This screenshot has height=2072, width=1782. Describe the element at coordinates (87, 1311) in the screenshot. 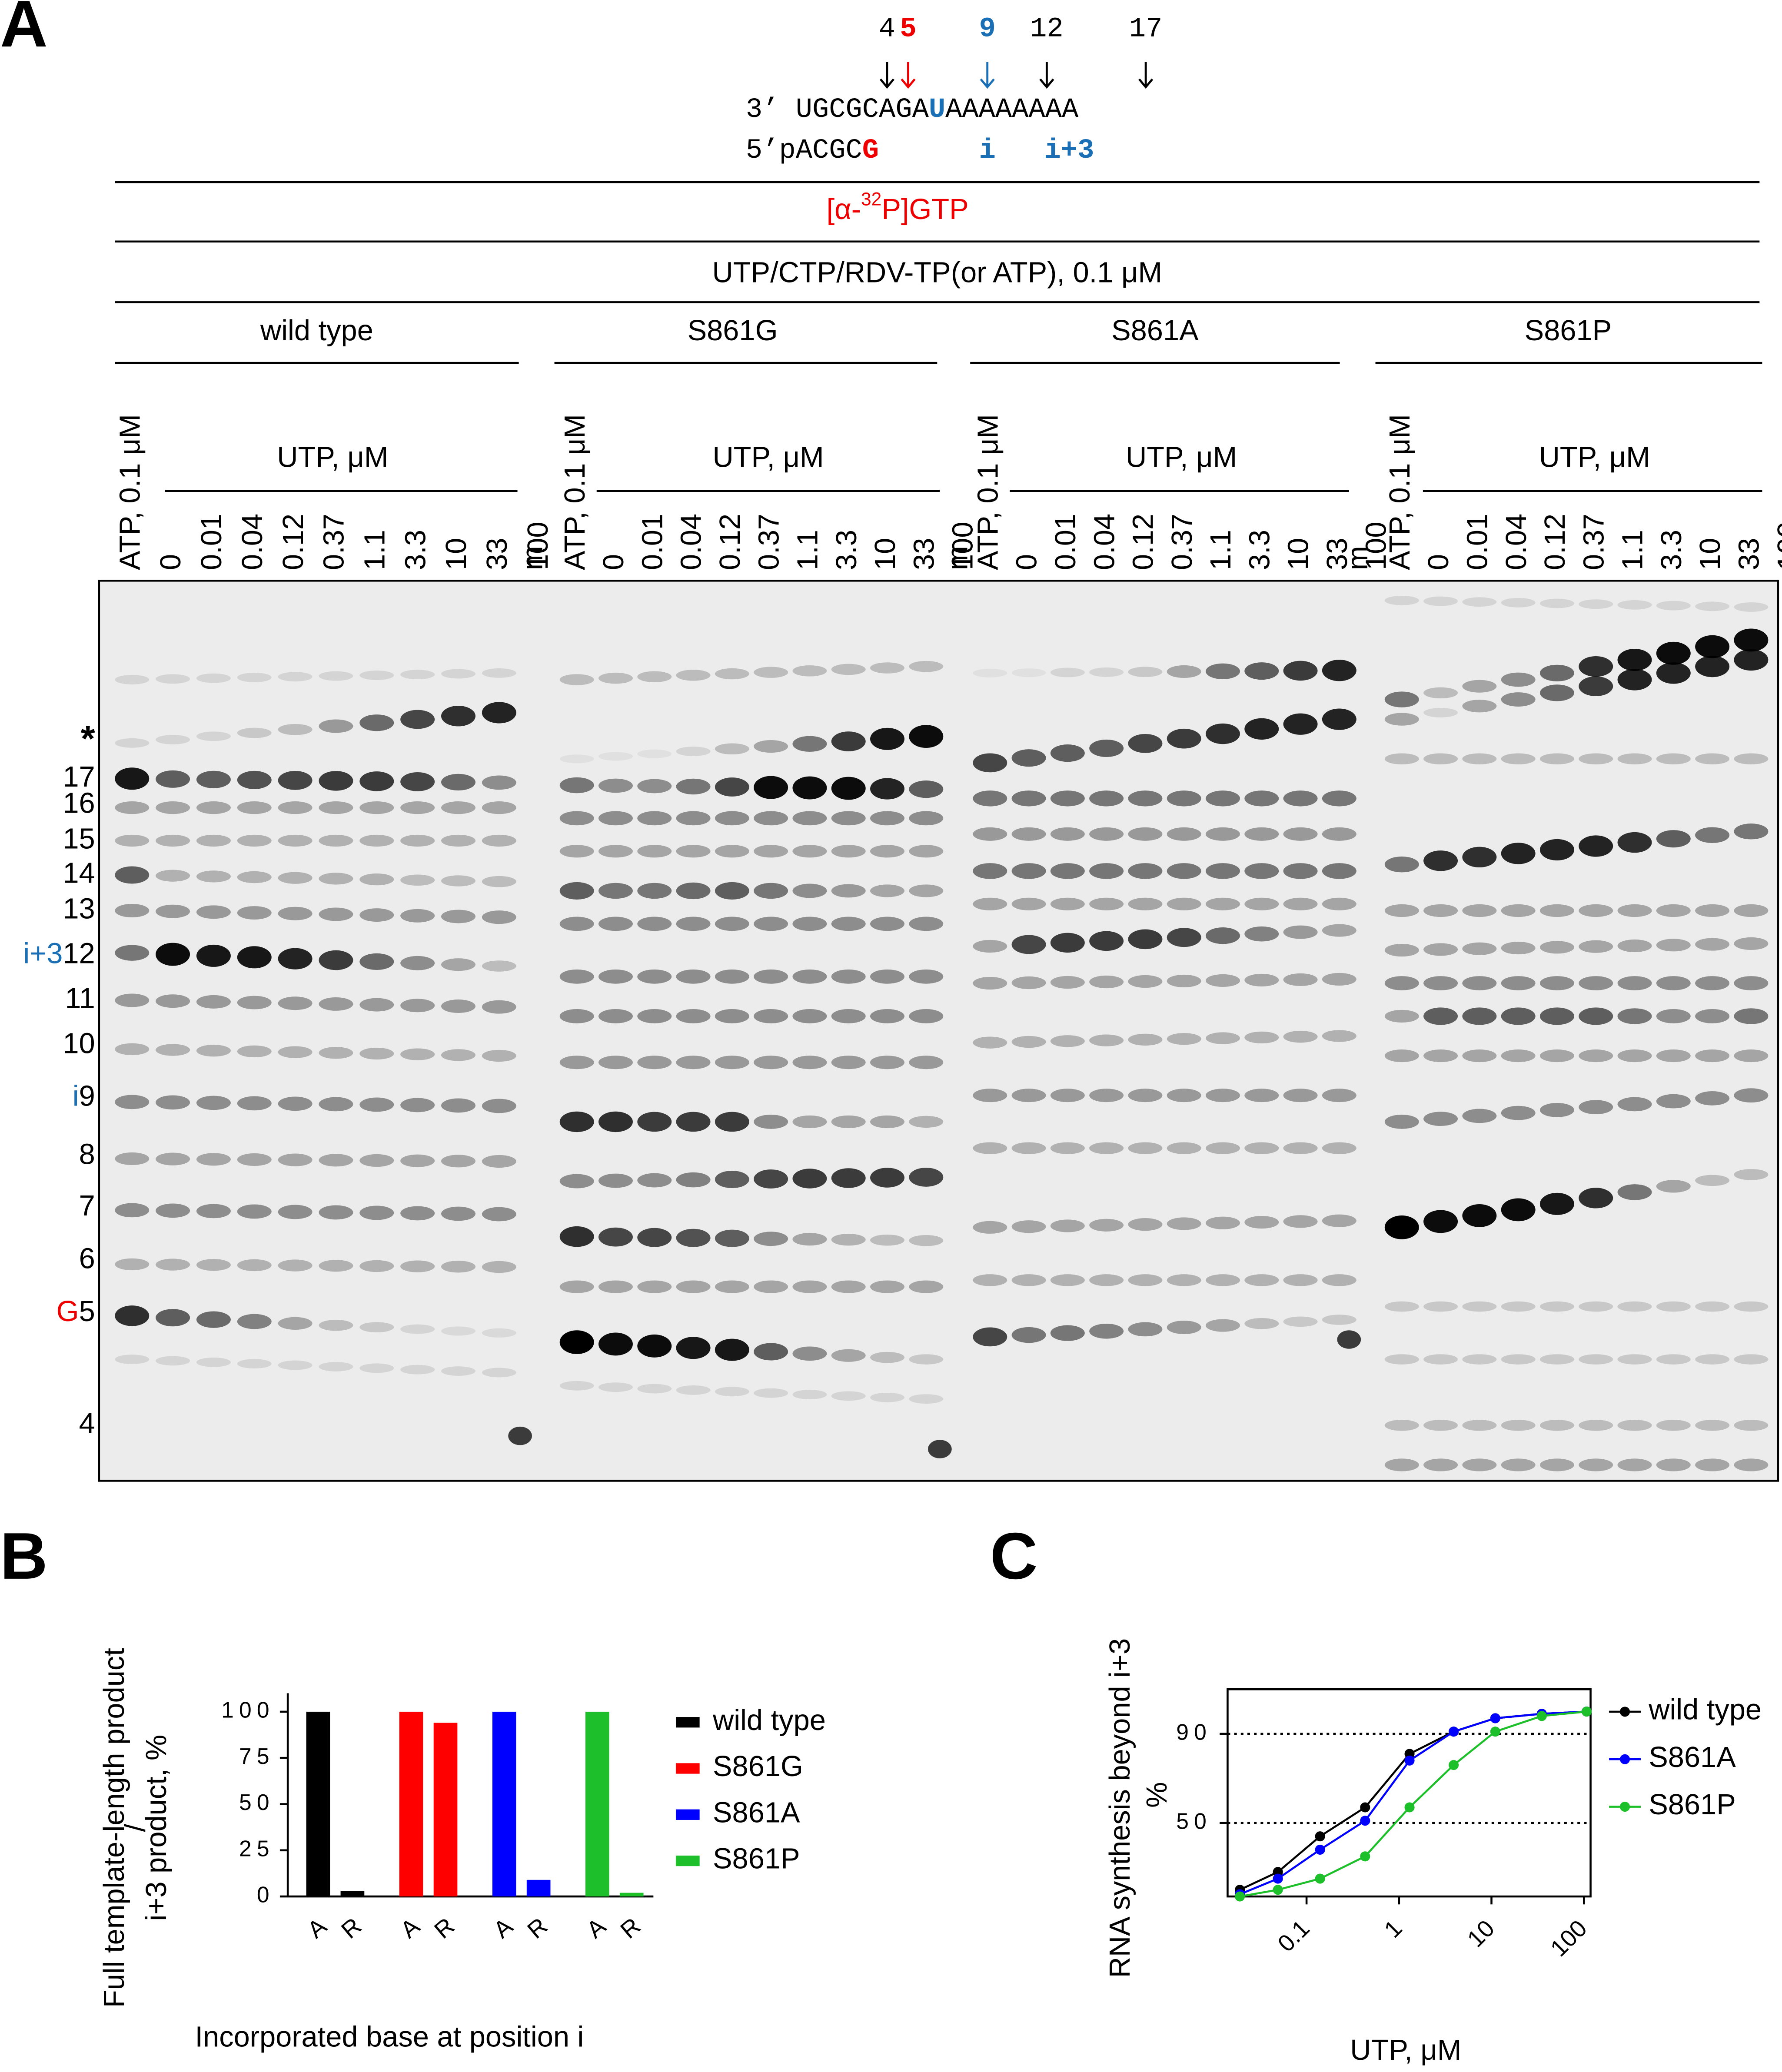

I see `size-label-part: 5` at that location.